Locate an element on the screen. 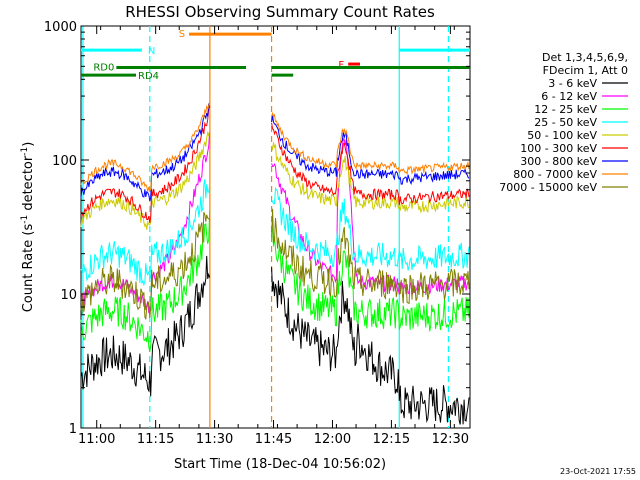 The width and height of the screenshot is (640, 480). legend-entry: 100 - 300 keV is located at coordinates (558, 148).